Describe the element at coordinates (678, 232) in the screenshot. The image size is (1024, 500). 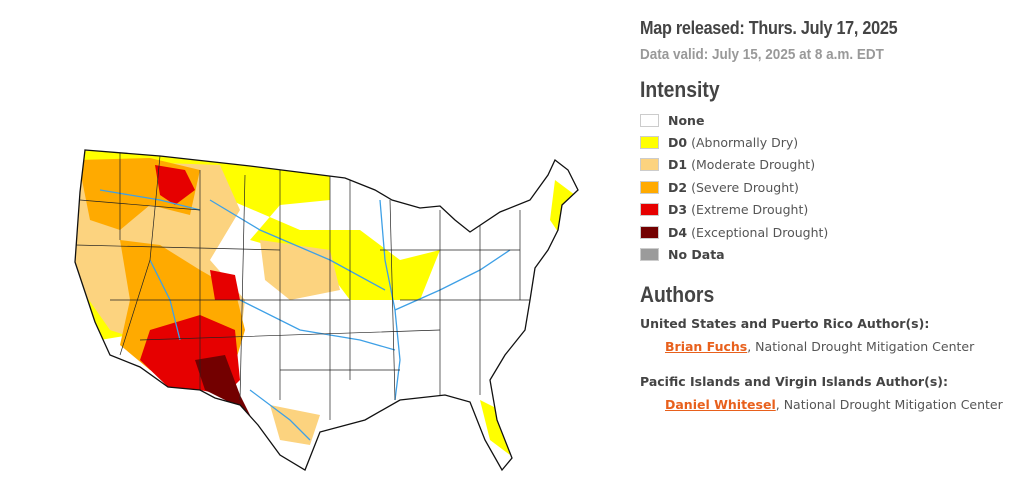
I see `legend-code: D4` at that location.